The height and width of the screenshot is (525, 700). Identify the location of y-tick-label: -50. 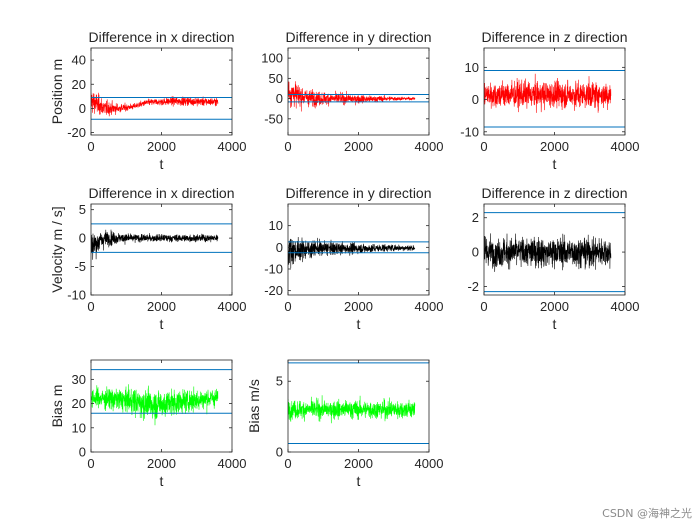
(273, 118).